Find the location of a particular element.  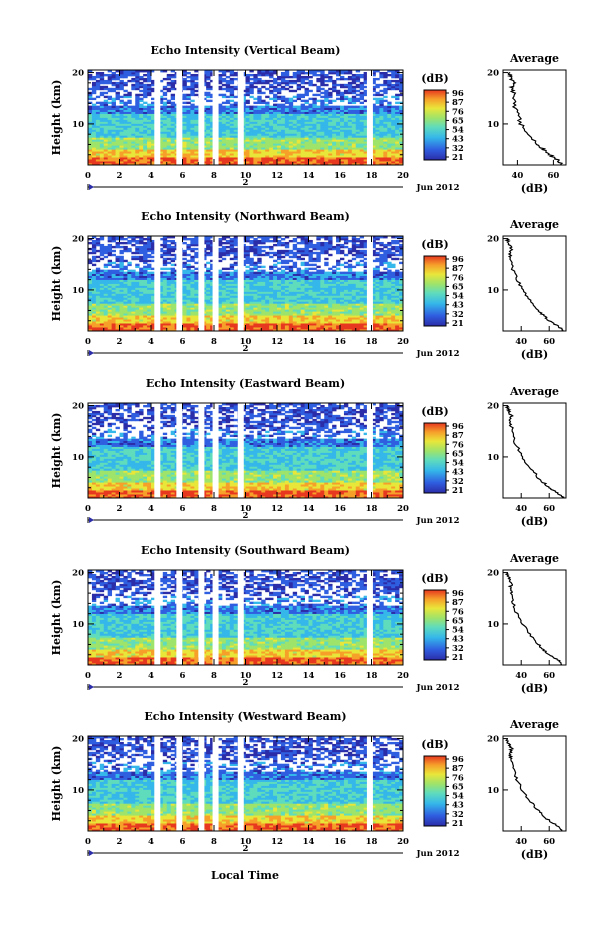

average-y-tick-label: 10 is located at coordinates (493, 125).